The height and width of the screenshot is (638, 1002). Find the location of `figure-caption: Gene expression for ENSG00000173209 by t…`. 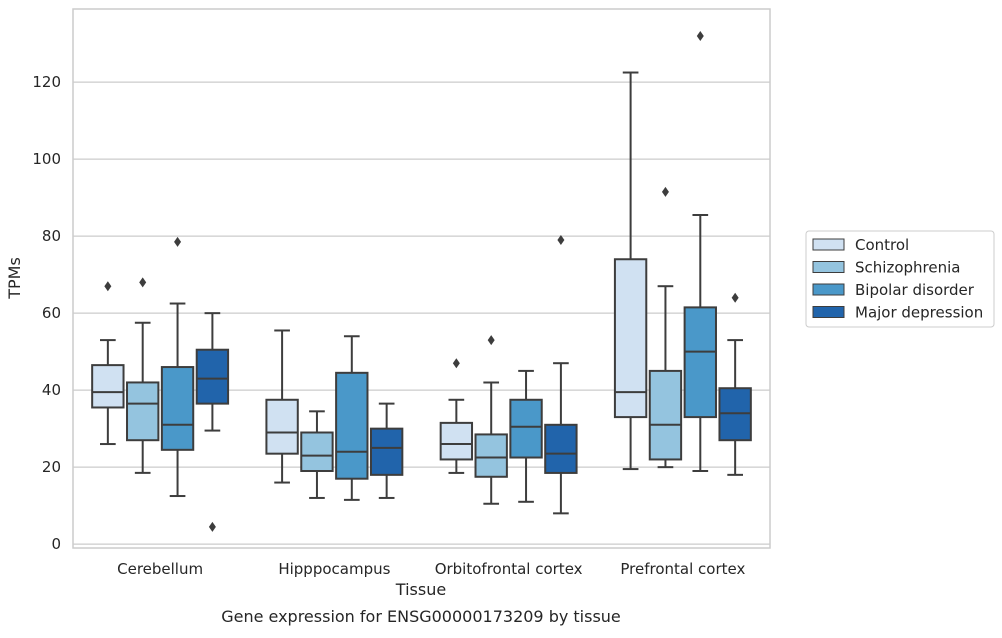

figure-caption: Gene expression for ENSG00000173209 by t… is located at coordinates (421, 616).